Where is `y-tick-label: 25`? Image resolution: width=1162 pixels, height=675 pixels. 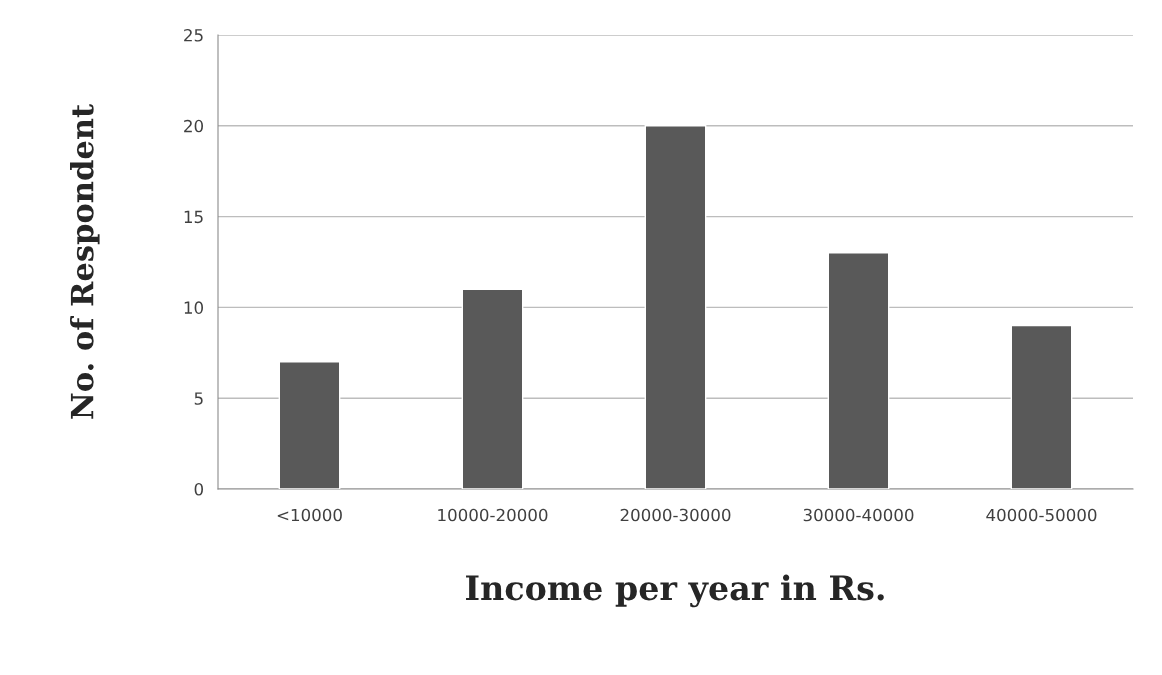
y-tick-label: 25 is located at coordinates (193, 35).